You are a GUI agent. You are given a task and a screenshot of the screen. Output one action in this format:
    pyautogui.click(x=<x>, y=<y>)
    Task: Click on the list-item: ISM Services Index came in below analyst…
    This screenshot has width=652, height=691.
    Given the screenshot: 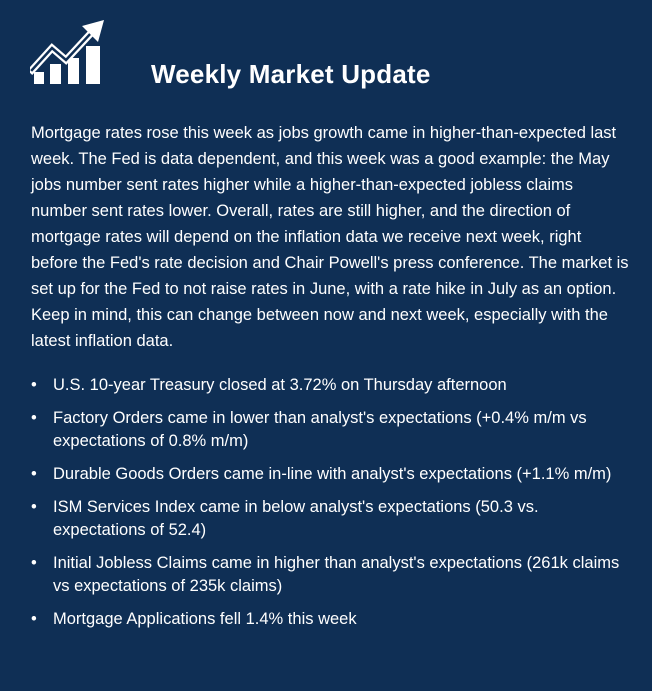 What is the action you would take?
    pyautogui.click(x=330, y=519)
    